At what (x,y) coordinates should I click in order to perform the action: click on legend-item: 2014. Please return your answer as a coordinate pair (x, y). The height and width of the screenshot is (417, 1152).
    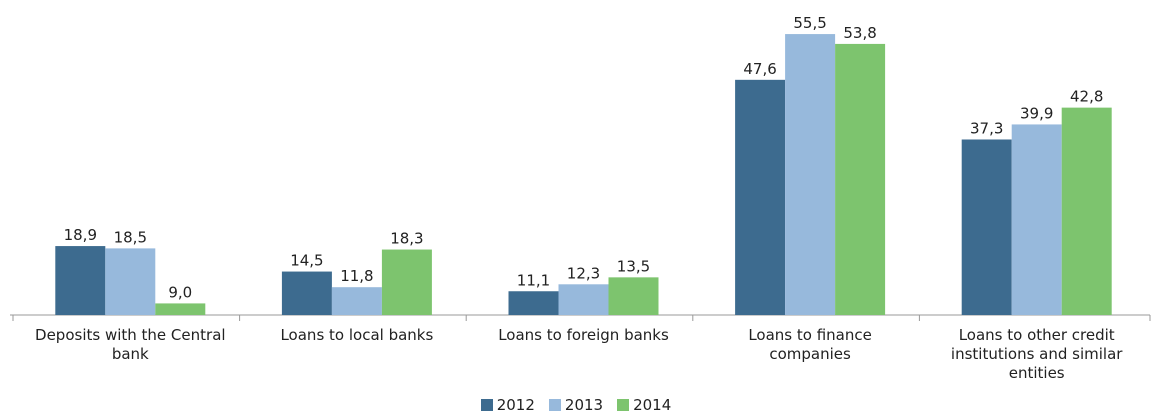
    Looking at the image, I should click on (644, 405).